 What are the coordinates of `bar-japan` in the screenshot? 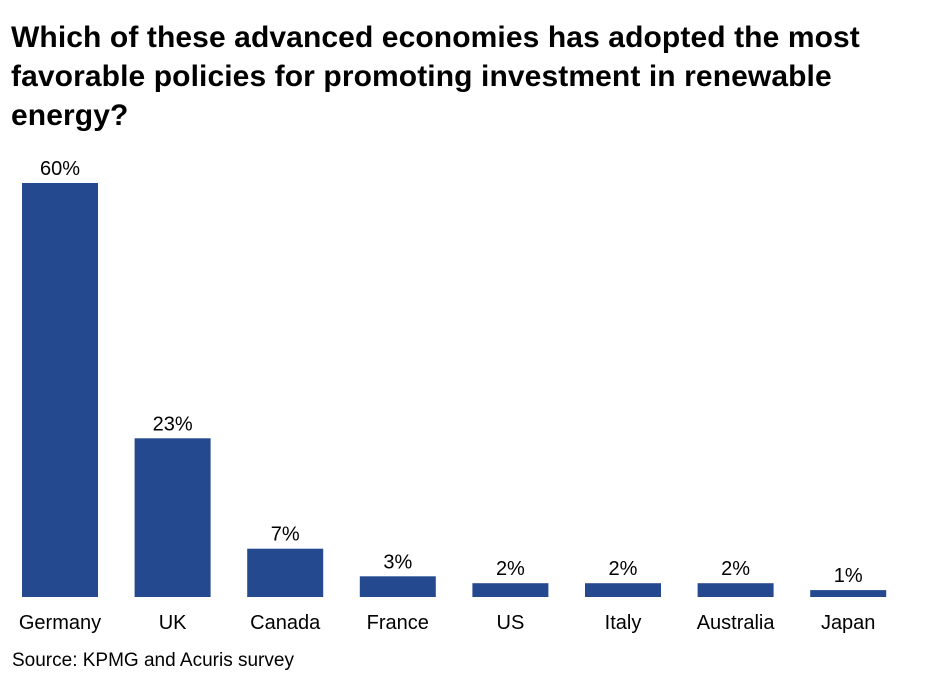 It's located at (848, 593).